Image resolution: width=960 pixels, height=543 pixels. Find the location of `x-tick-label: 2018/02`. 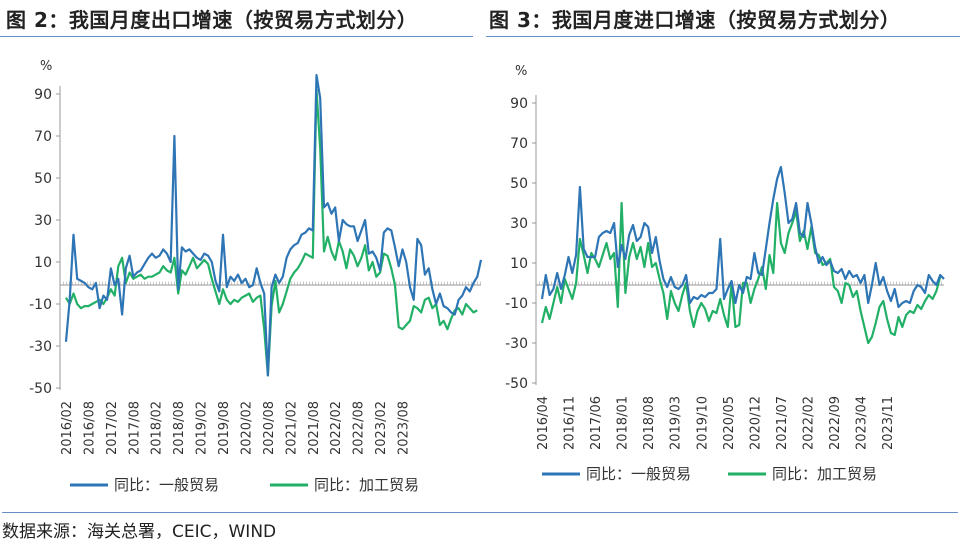

x-tick-label: 2018/02 is located at coordinates (157, 428).